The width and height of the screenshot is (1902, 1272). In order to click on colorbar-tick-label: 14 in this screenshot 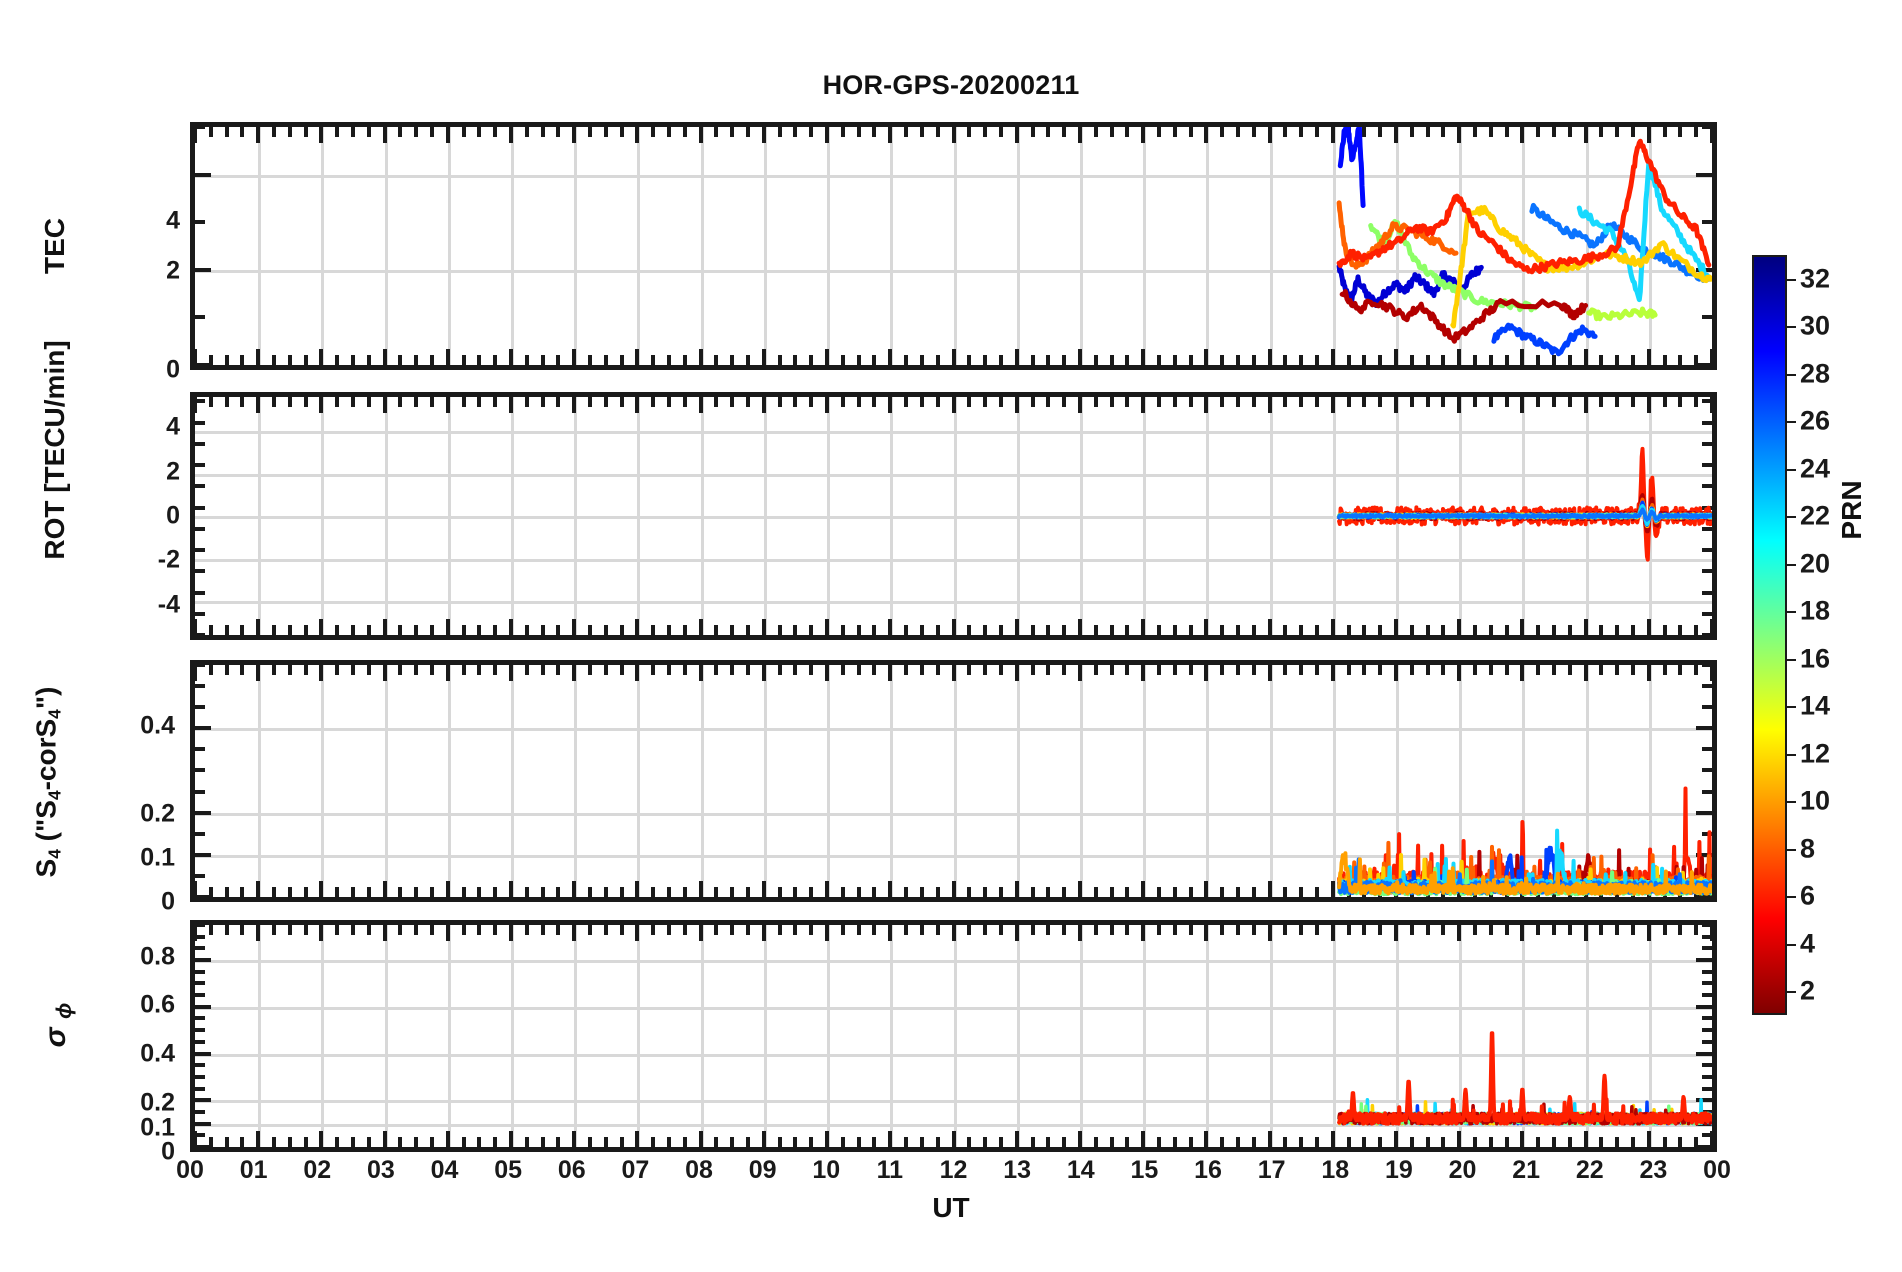, I will do `click(1815, 705)`.